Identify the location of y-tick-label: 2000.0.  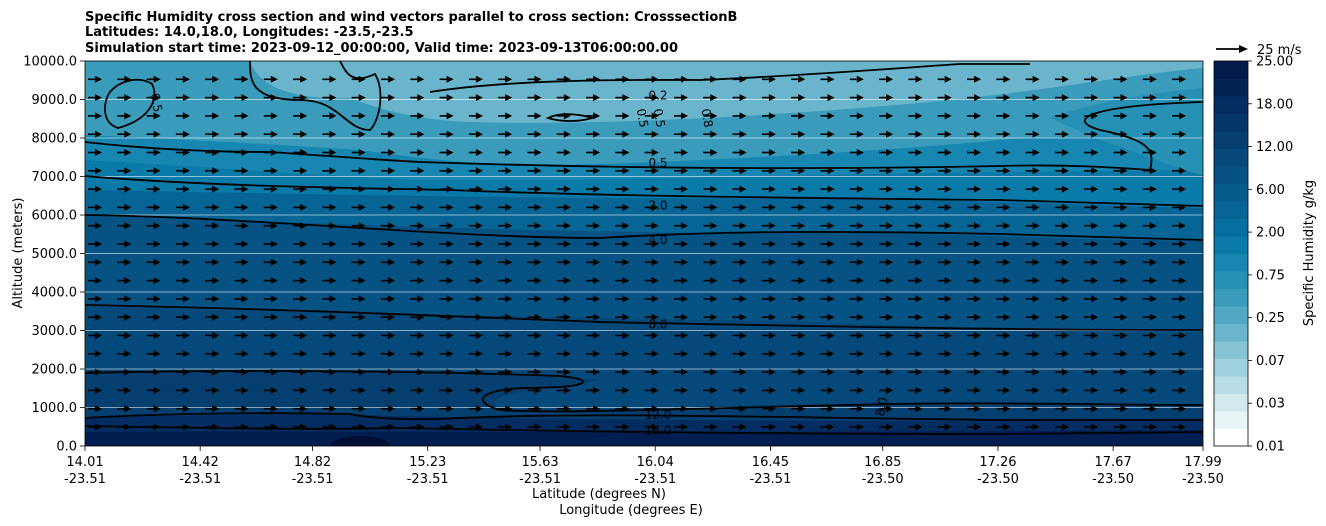
(55, 370).